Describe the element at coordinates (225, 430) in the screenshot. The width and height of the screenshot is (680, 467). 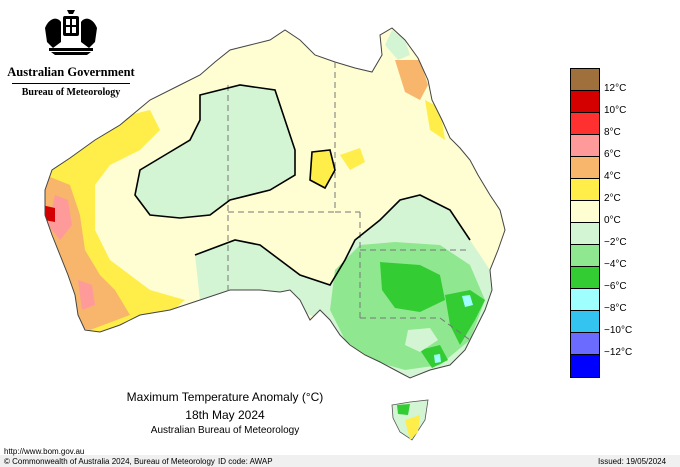
I see `map-source: Australian Bureau of Meteorology` at that location.